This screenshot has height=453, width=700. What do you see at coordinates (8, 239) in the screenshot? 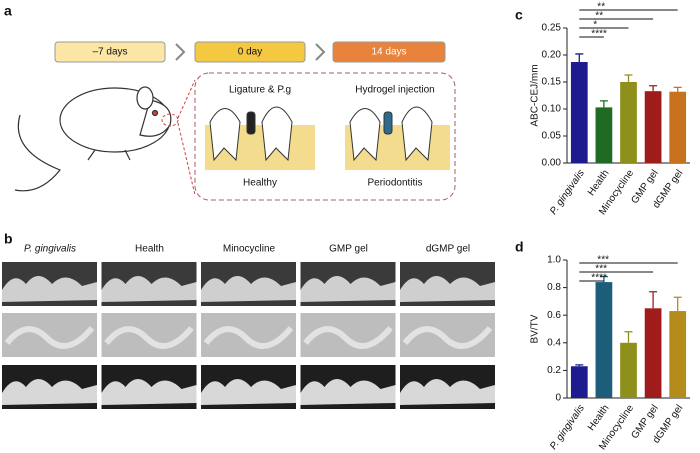
I see `panel-letter: b` at bounding box center [8, 239].